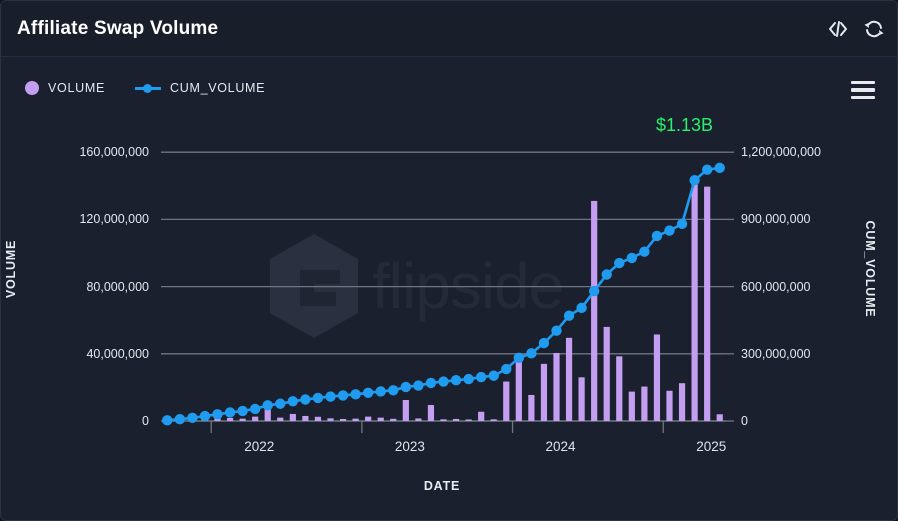  What do you see at coordinates (145, 421) in the screenshot?
I see `y-tick-label-left: 0` at bounding box center [145, 421].